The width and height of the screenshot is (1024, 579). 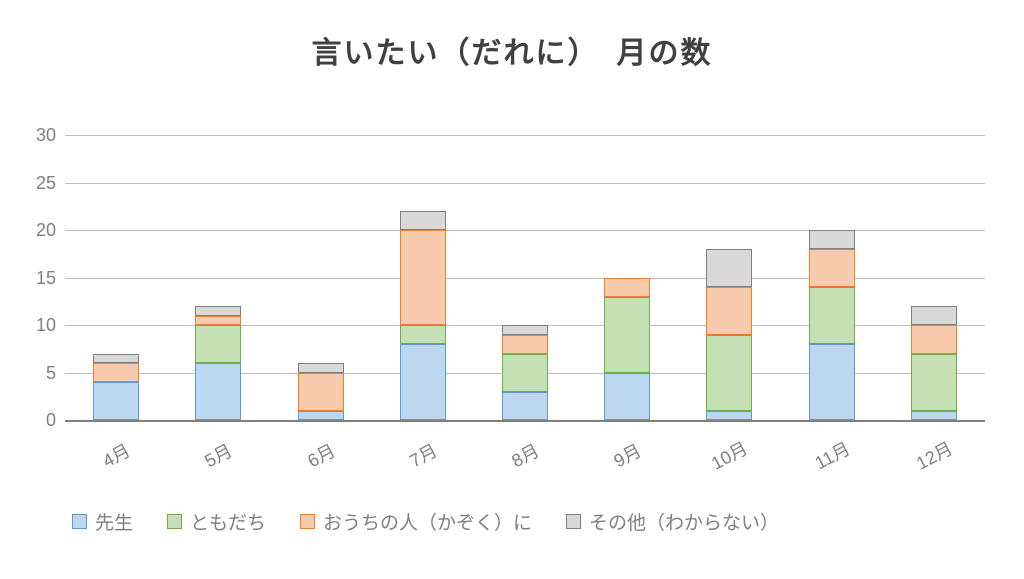 What do you see at coordinates (512, 53) in the screenshot?
I see `chart-title: 言いたい（だれに） 月の数` at bounding box center [512, 53].